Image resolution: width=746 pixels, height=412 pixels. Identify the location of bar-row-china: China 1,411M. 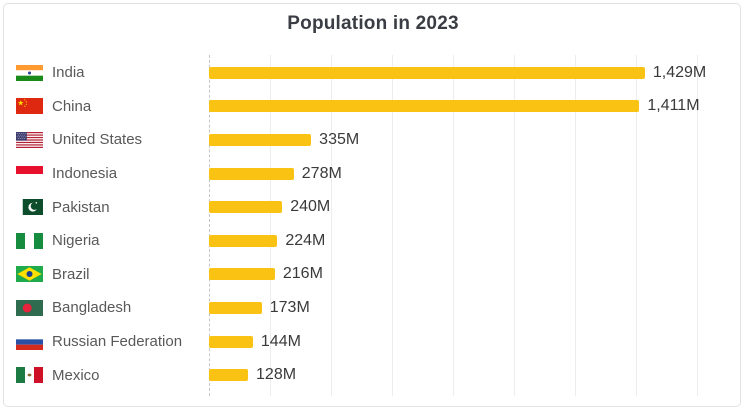
(373, 107).